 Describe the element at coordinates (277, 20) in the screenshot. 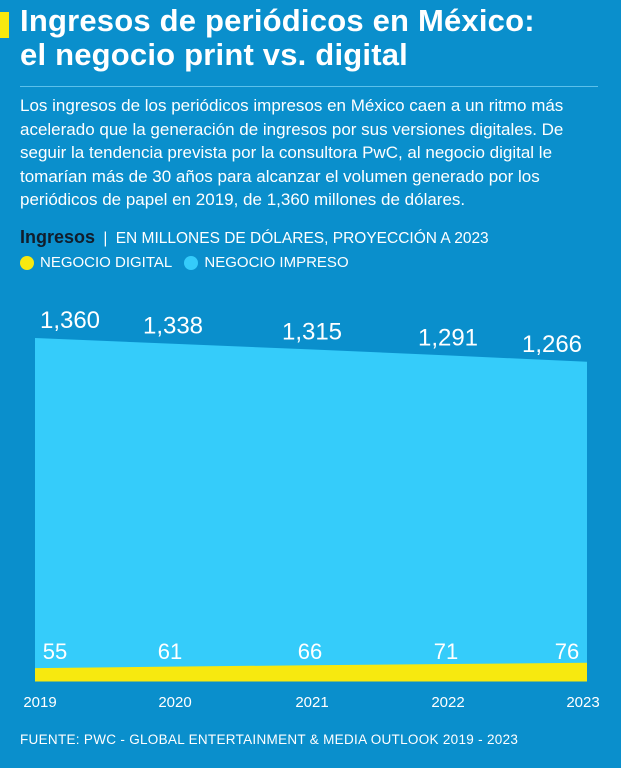

I see `title-line-1: Ingresos de periódicos en México:` at that location.